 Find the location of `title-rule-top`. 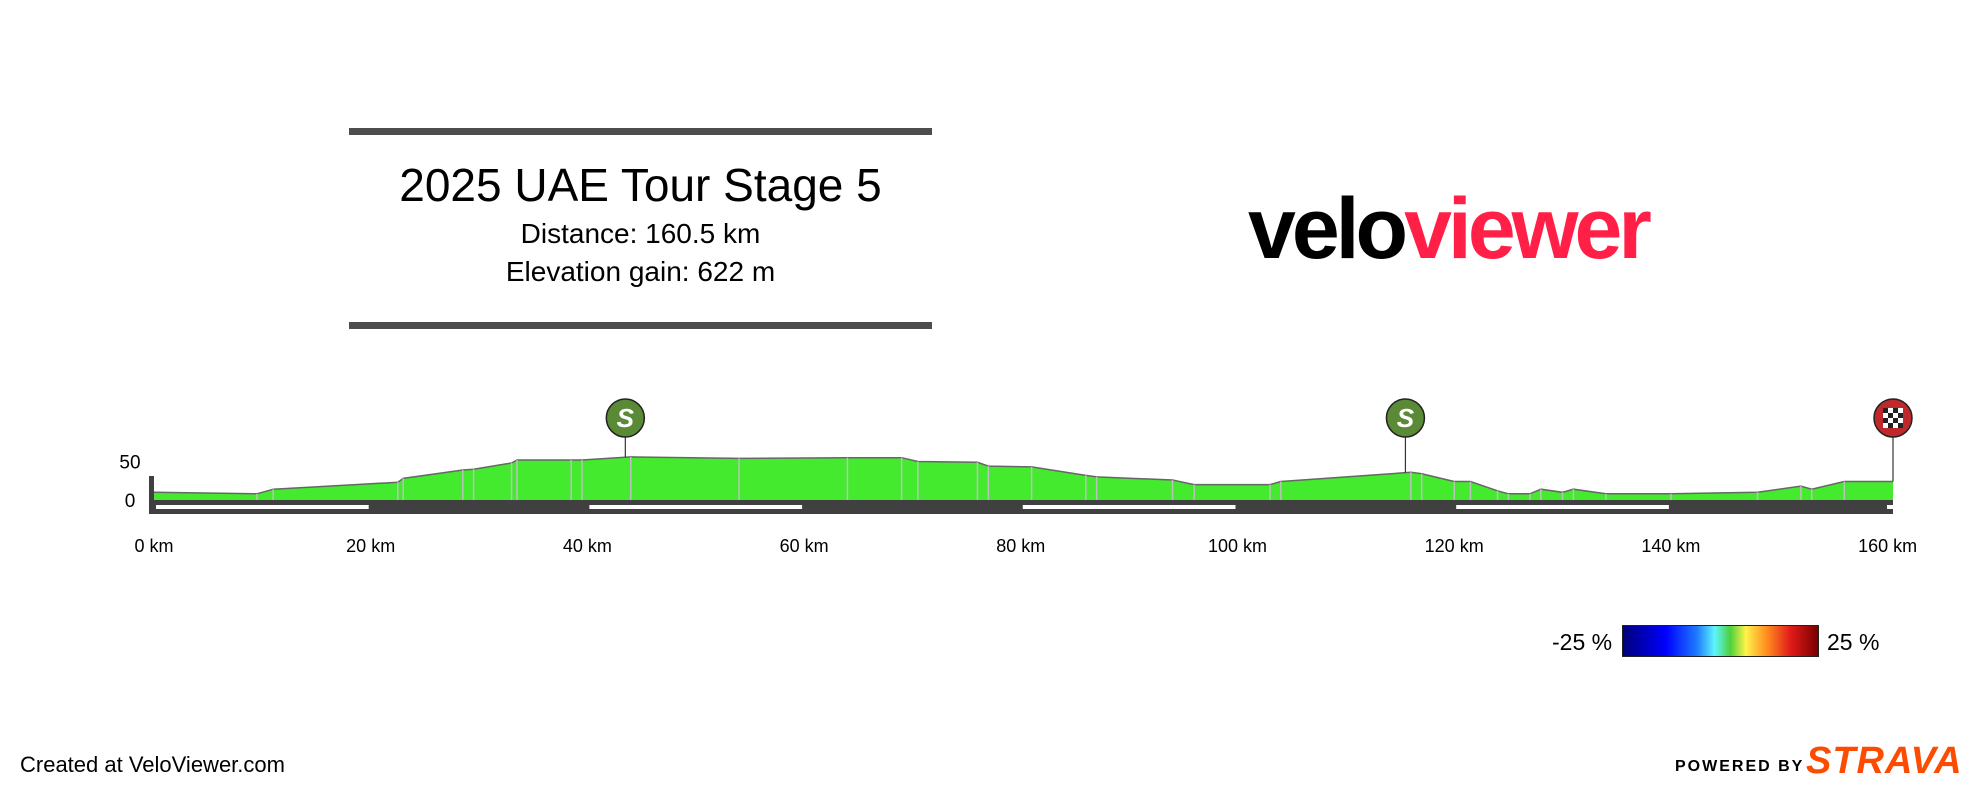

title-rule-top is located at coordinates (640, 131).